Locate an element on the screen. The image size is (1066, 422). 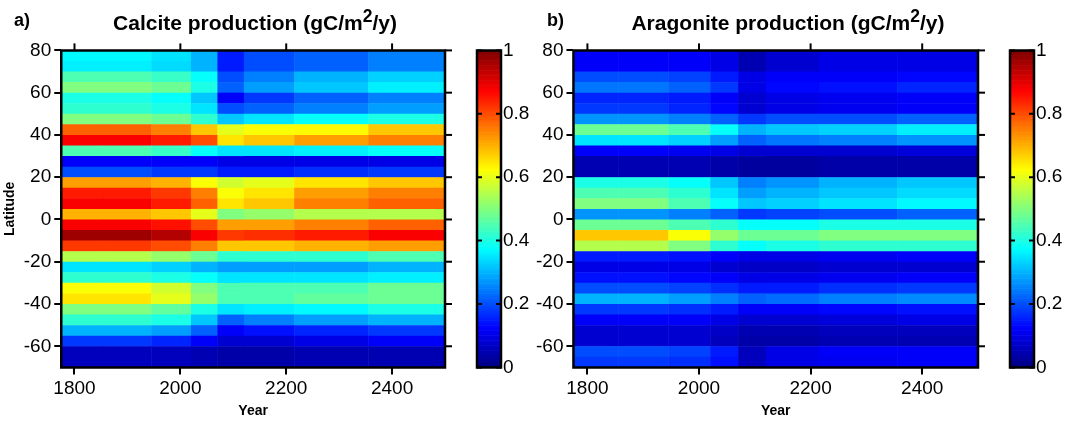
text: a) is located at coordinates (22, 20).